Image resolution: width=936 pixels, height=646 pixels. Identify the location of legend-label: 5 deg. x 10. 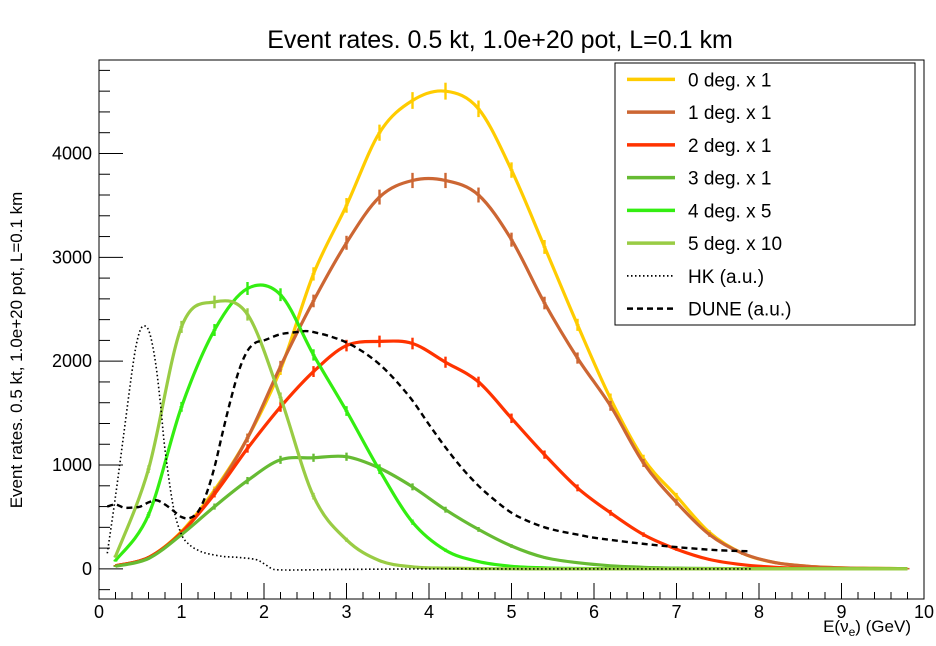
(735, 244).